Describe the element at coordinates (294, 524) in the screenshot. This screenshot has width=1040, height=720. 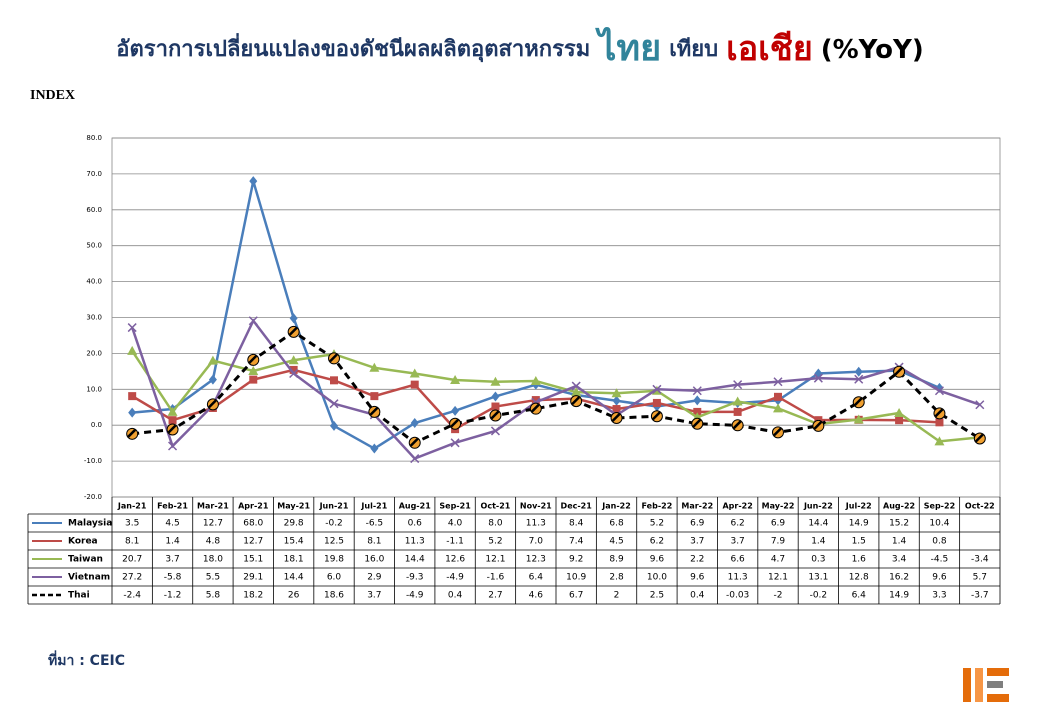
I see `table-cell: 29.8` at that location.